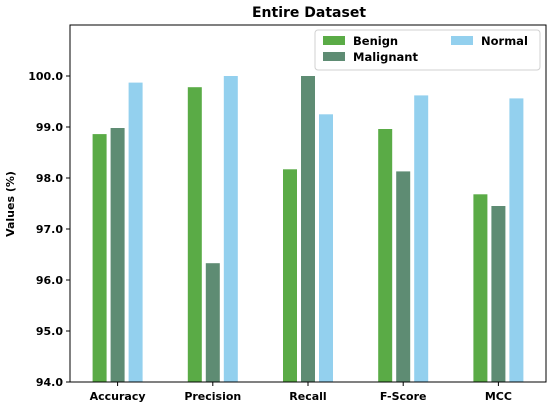  What do you see at coordinates (403, 396) in the screenshot?
I see `x-tick-label: F-Score` at bounding box center [403, 396].